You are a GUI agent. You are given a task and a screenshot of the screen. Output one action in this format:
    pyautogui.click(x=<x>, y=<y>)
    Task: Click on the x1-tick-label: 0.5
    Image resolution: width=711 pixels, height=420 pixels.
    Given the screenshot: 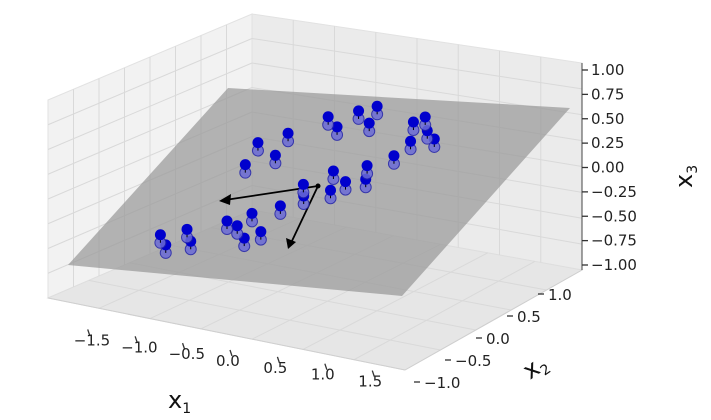 What is the action you would take?
    pyautogui.click(x=275, y=368)
    